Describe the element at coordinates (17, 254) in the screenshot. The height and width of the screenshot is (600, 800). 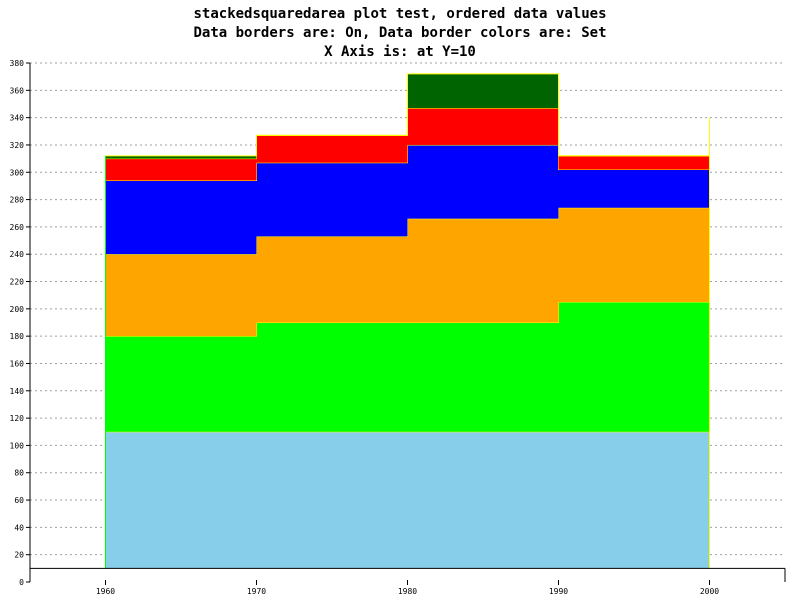
I see `y-tick-label: 240` at that location.